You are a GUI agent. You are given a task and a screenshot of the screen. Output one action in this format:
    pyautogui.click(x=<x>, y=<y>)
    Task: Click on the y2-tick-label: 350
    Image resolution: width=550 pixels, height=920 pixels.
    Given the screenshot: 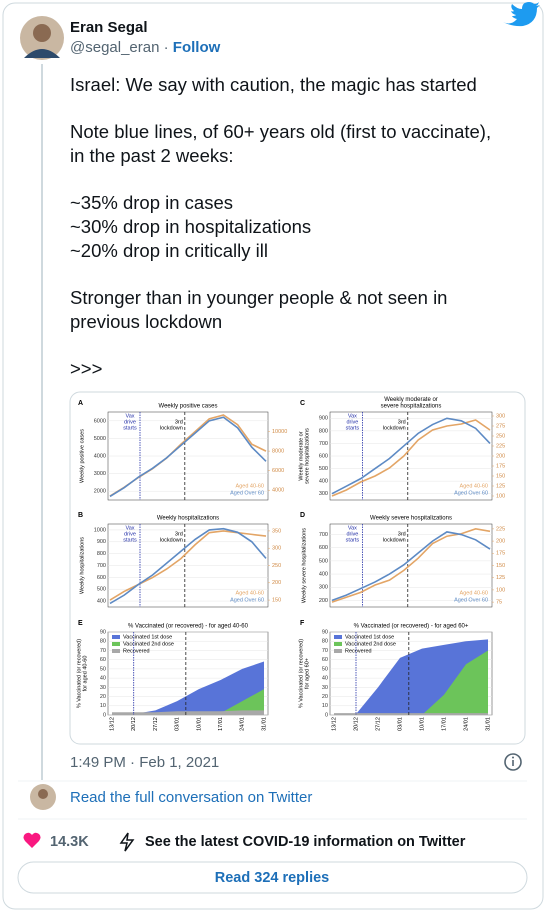 What is the action you would take?
    pyautogui.click(x=276, y=531)
    